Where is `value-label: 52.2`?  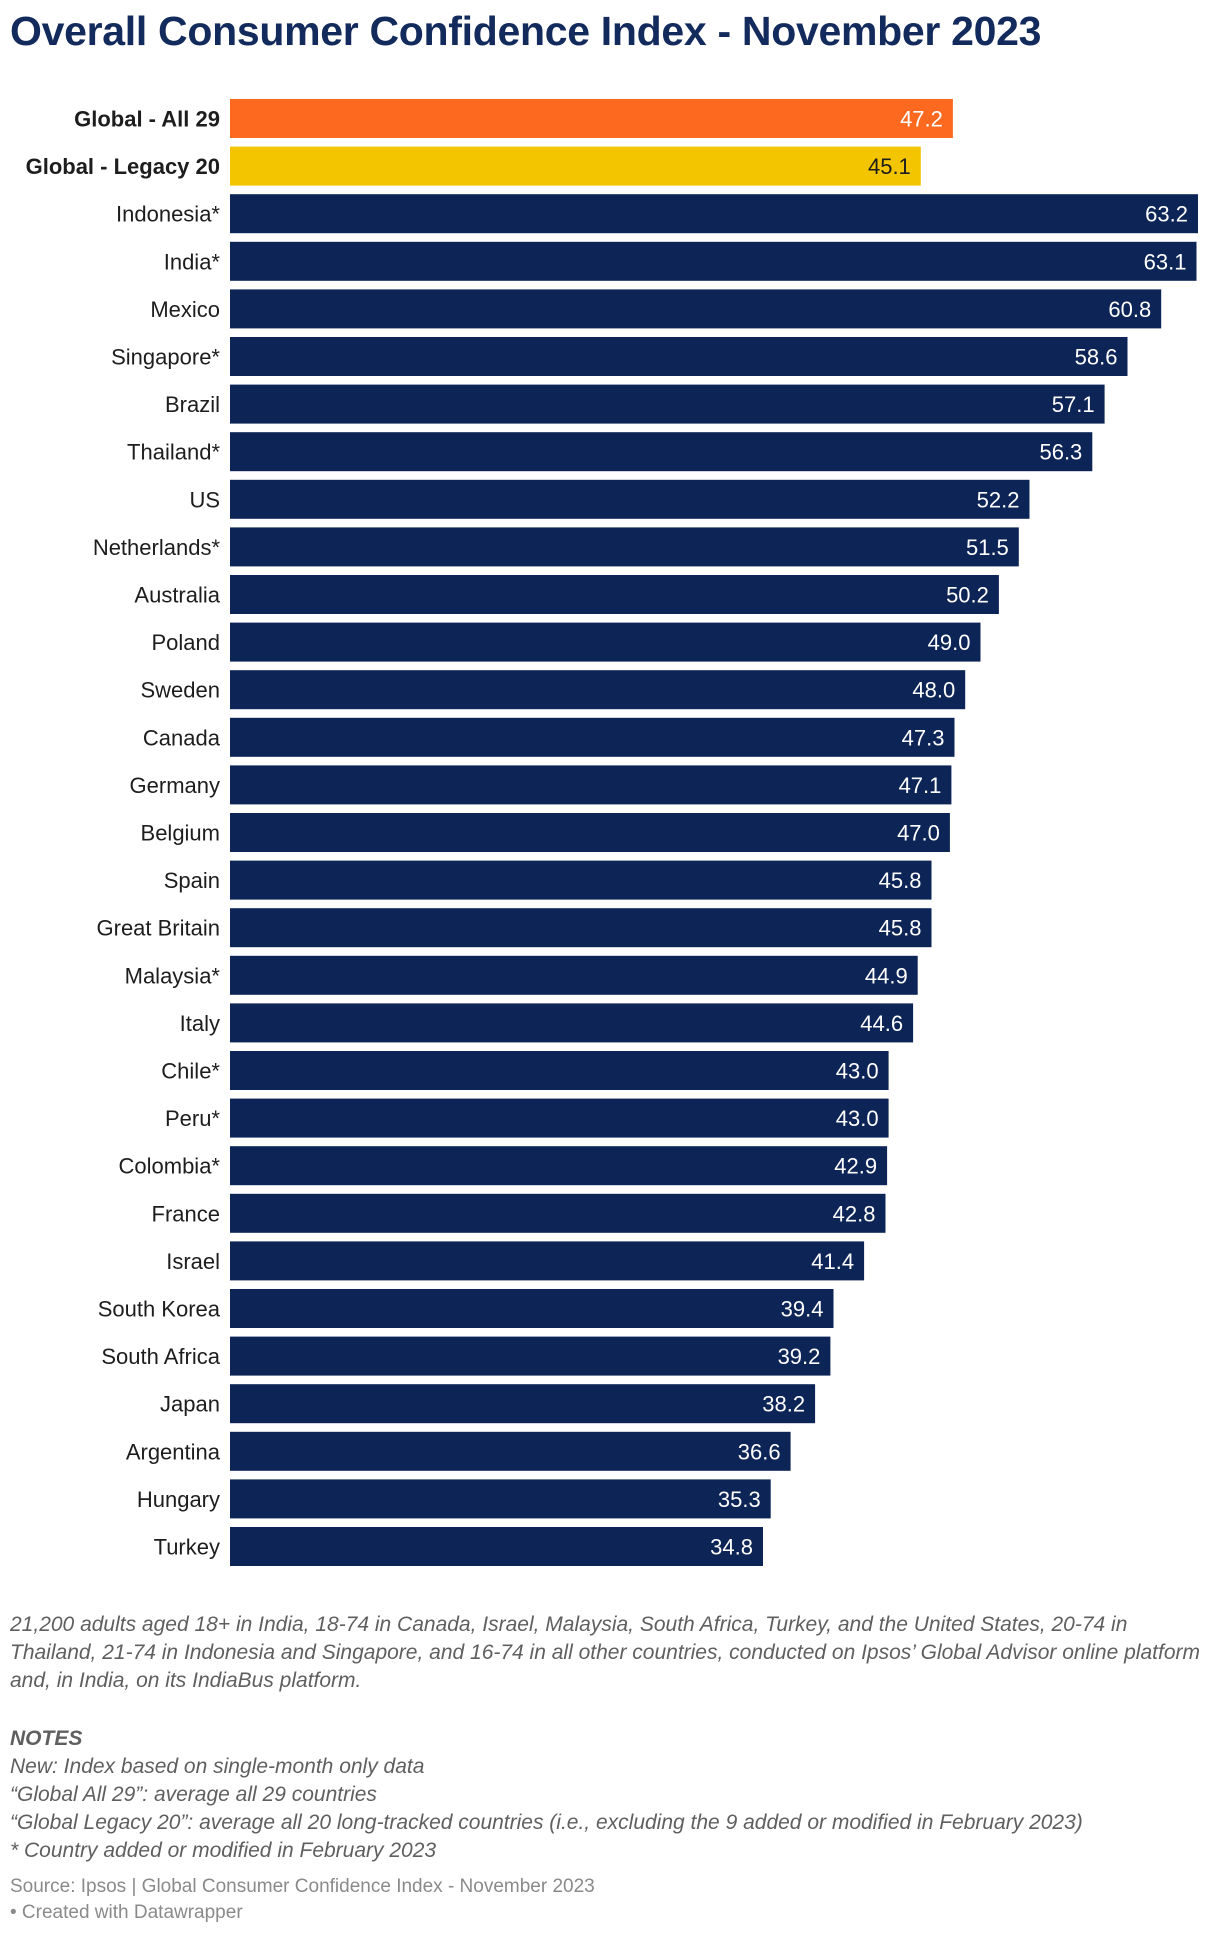
value-label: 52.2 is located at coordinates (998, 499).